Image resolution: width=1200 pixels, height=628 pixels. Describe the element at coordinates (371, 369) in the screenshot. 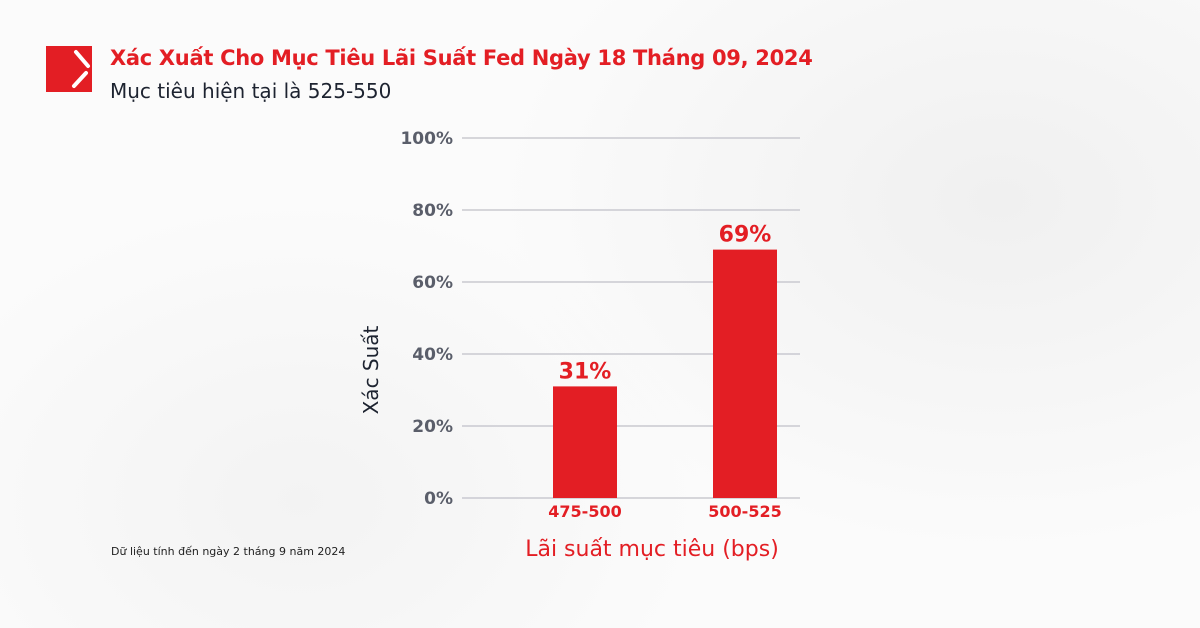

I see `y-axis-label: Xác Suất` at that location.